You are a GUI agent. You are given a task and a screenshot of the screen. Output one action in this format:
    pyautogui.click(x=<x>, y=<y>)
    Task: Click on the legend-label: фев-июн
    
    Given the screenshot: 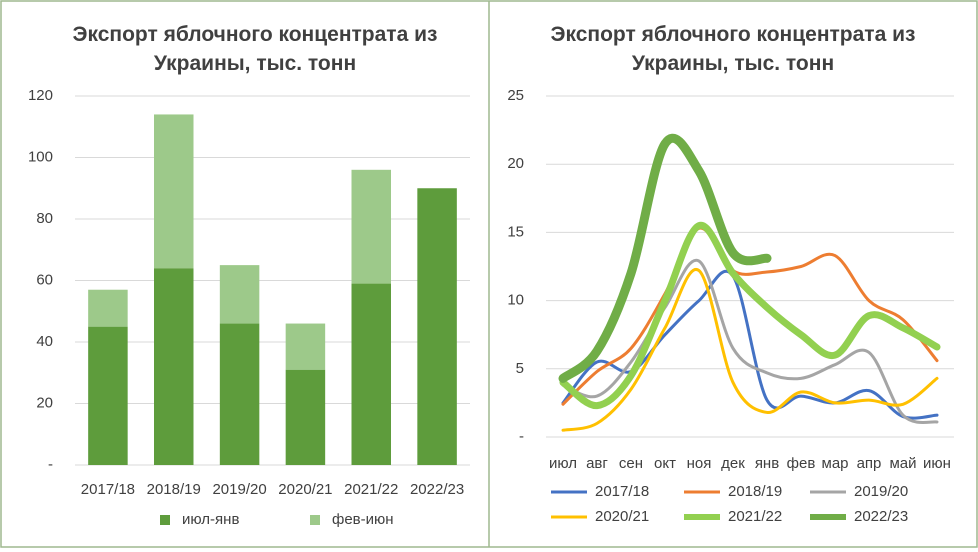 What is the action you would take?
    pyautogui.click(x=363, y=519)
    